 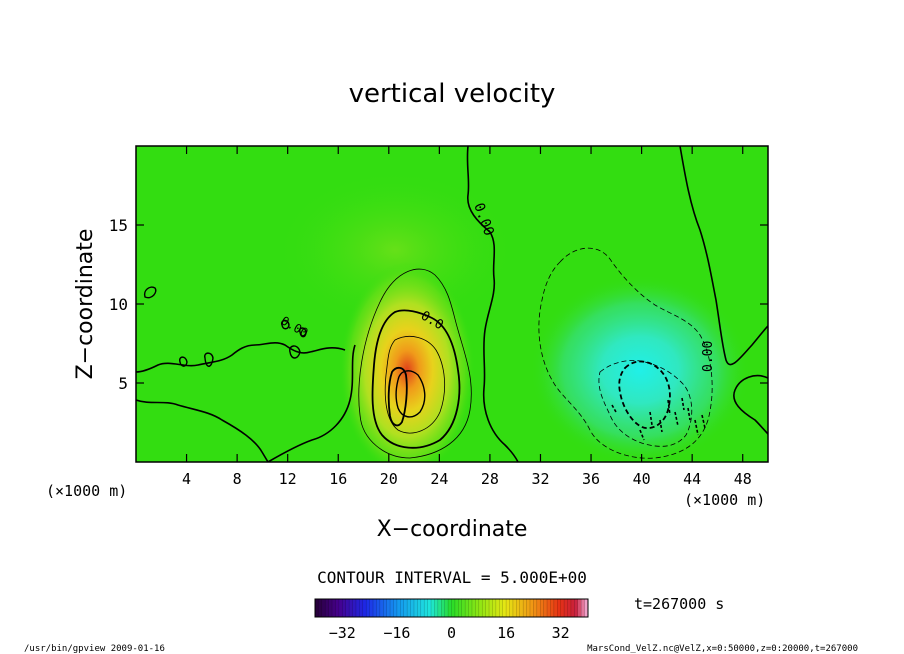 I want to click on x-tick-label: 32, so click(x=540, y=479).